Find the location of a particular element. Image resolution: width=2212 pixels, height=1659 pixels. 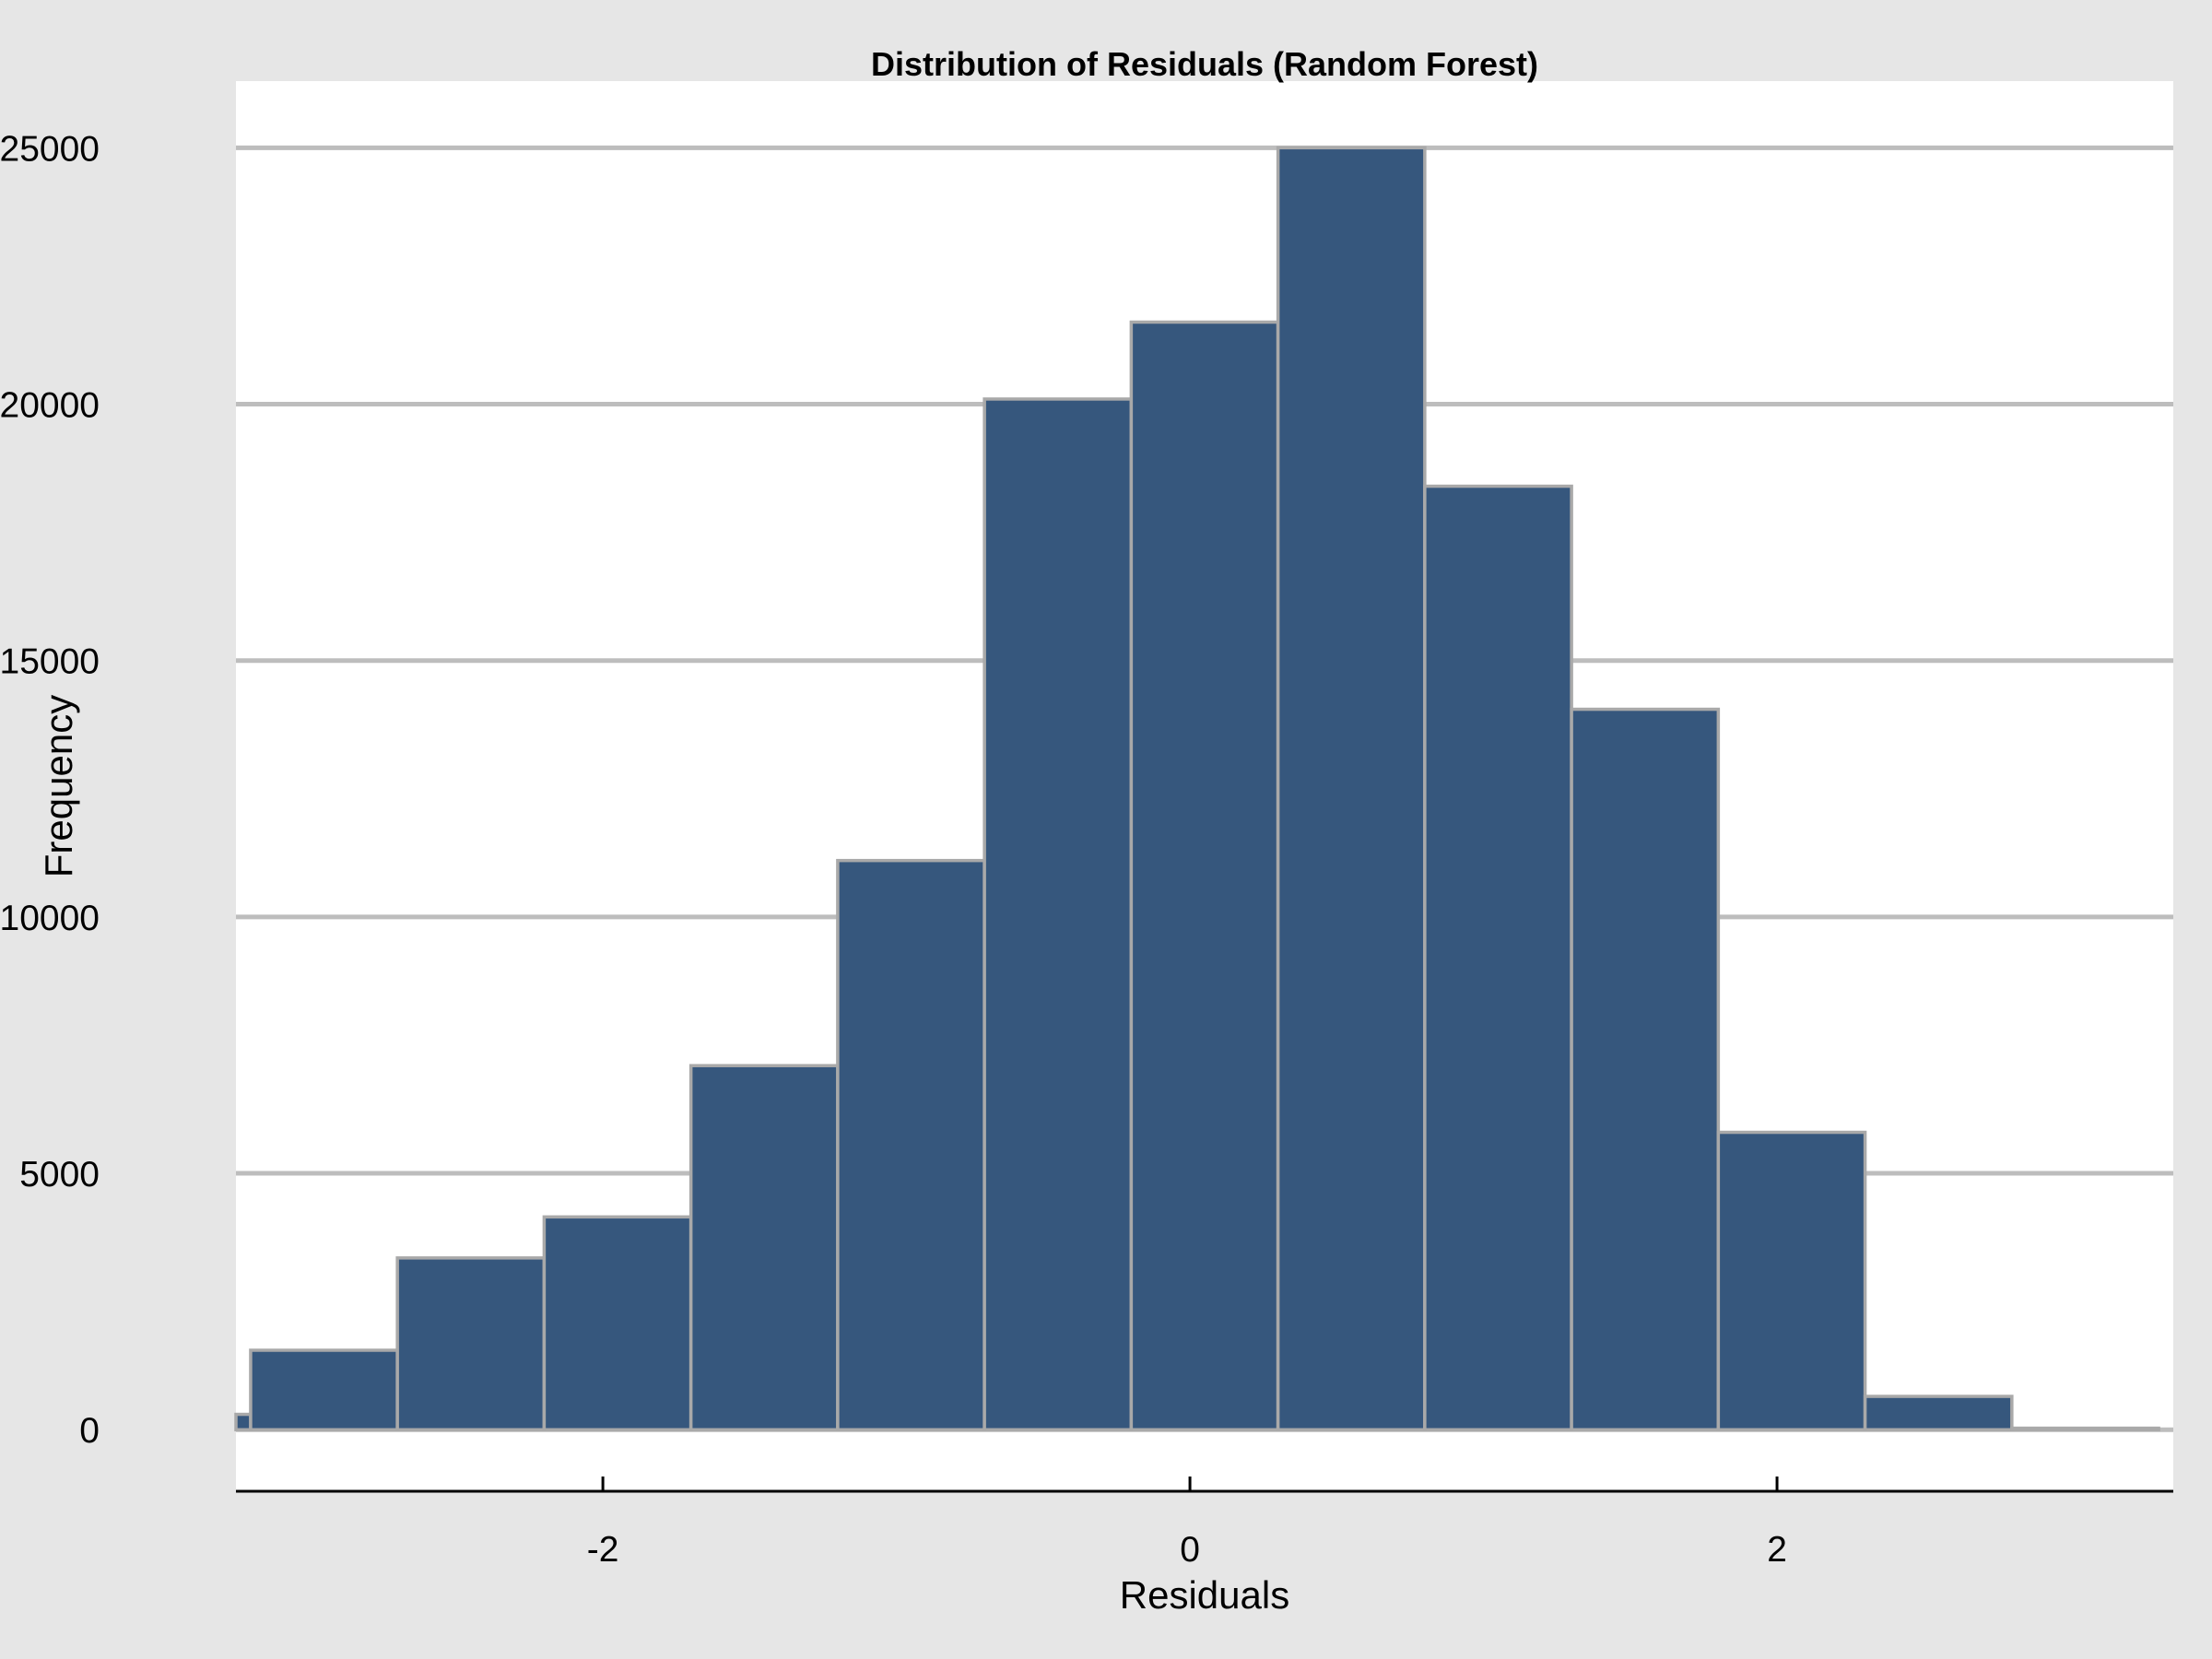

x-axis-label: Residuals is located at coordinates (1204, 1595).